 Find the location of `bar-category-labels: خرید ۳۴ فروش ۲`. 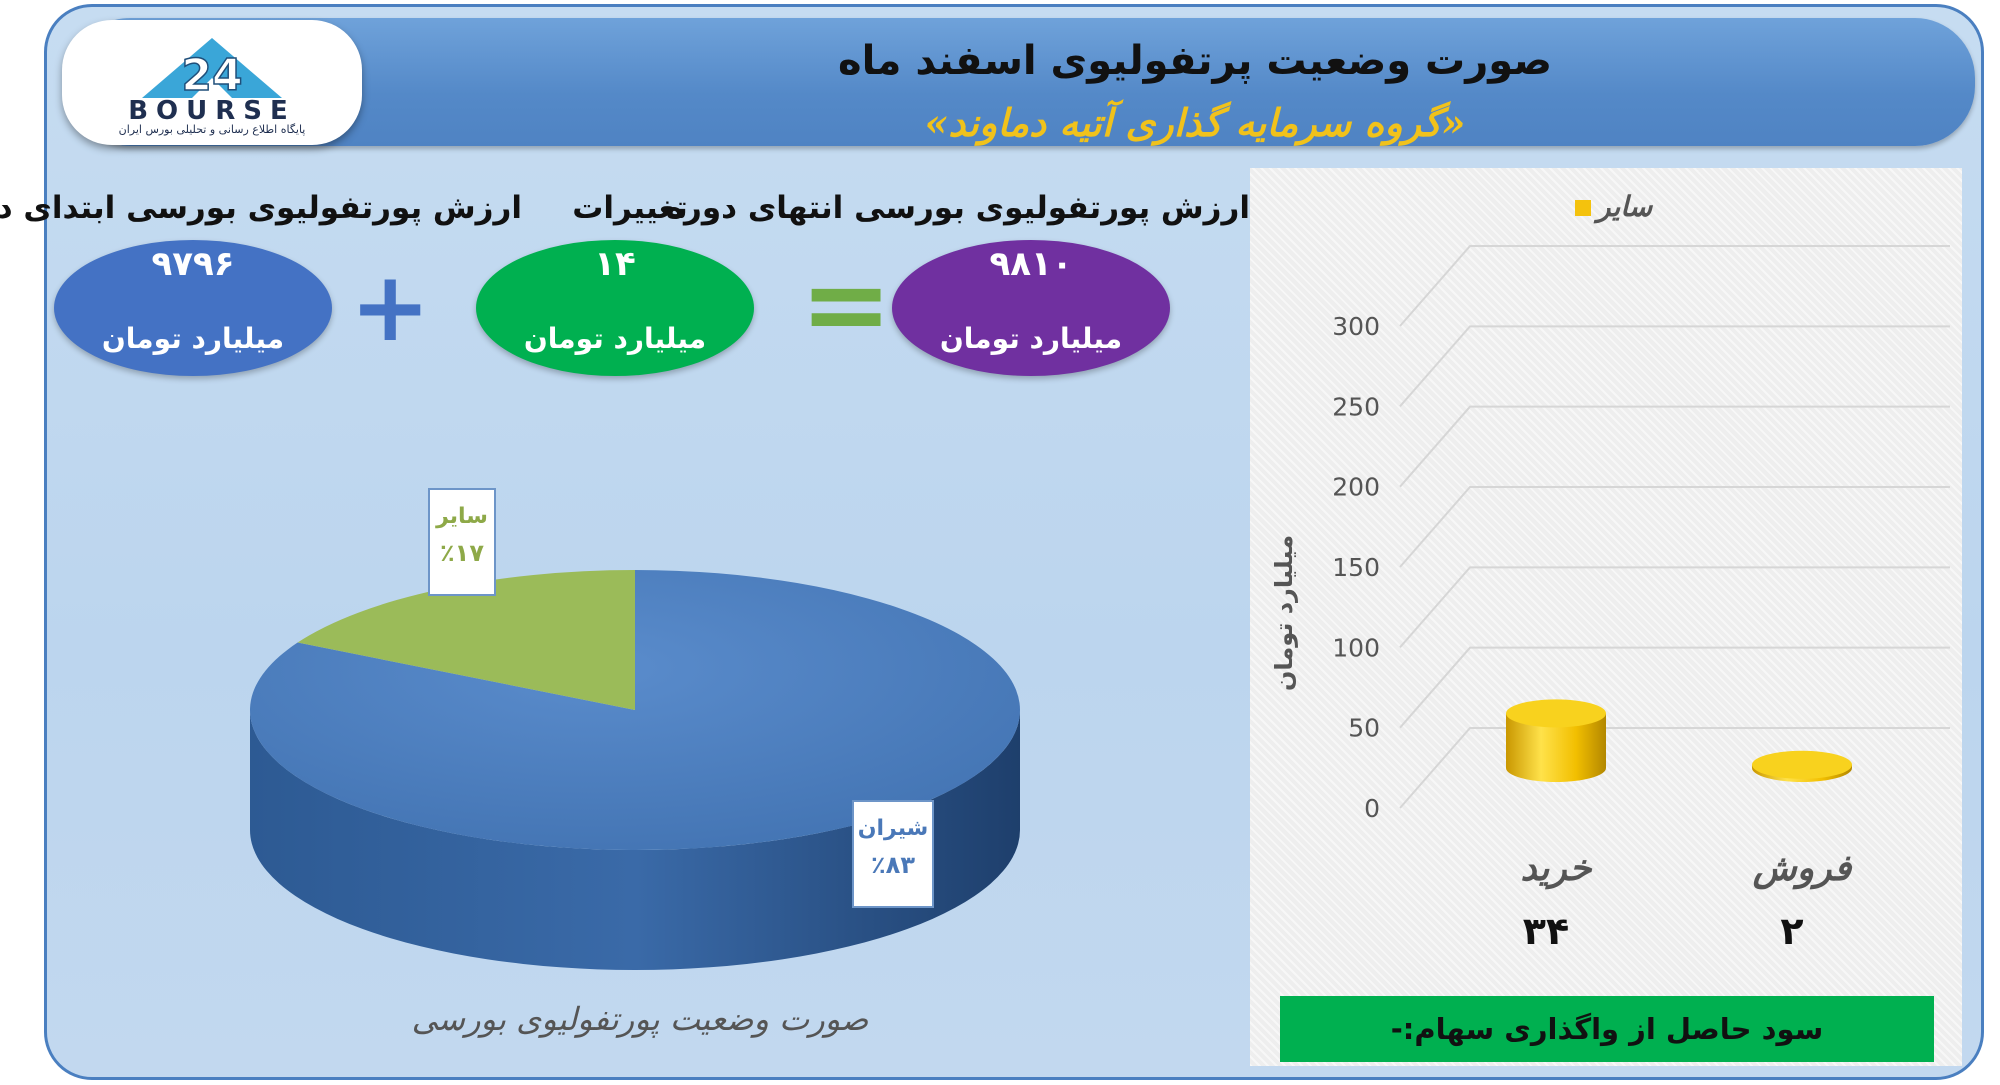

bar-category-labels: خرید ۳۴ فروش ۲ is located at coordinates (1686, 900).